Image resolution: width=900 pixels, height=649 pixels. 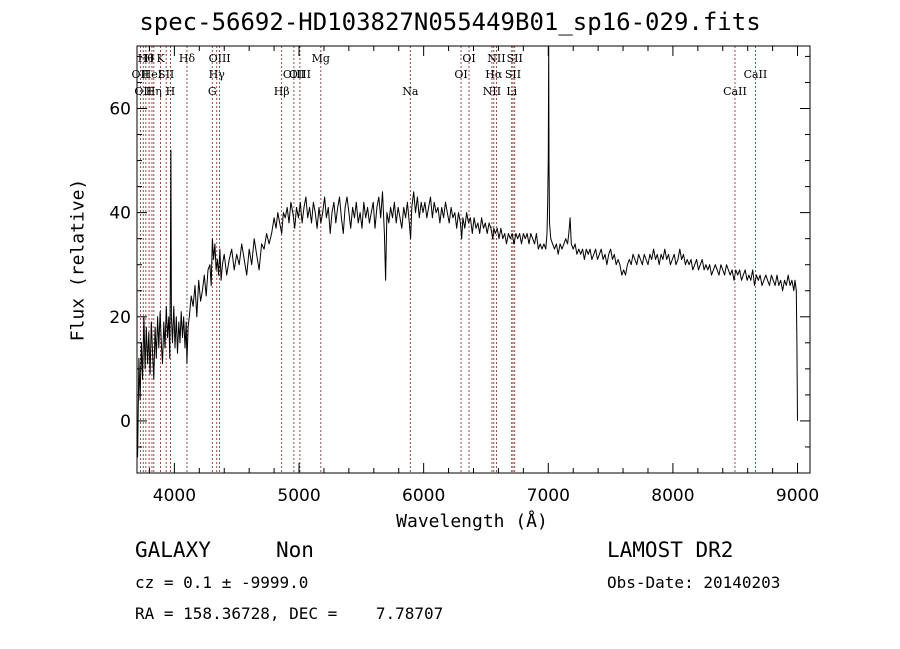 I want to click on marker-label-27: CaII, so click(x=756, y=74).